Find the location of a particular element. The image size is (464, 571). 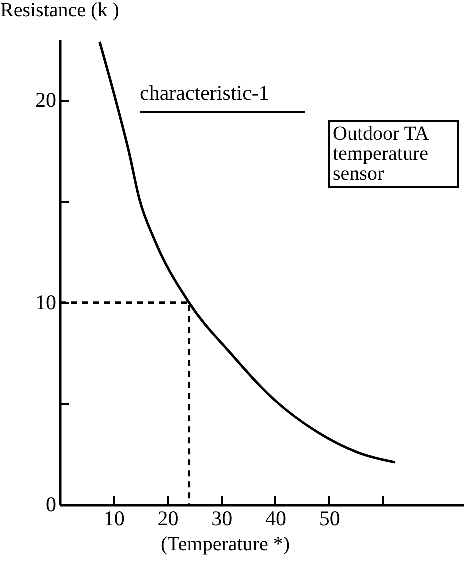

y-axis-title: Resistance (k ) is located at coordinates (60, 11).